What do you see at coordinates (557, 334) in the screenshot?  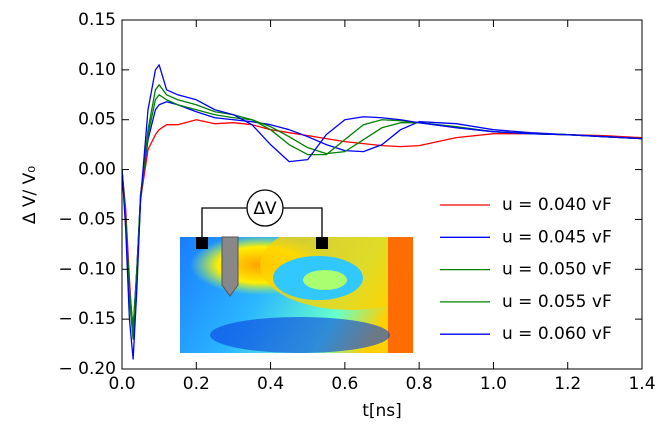 I see `legend-label: u = 0.060 vF` at bounding box center [557, 334].